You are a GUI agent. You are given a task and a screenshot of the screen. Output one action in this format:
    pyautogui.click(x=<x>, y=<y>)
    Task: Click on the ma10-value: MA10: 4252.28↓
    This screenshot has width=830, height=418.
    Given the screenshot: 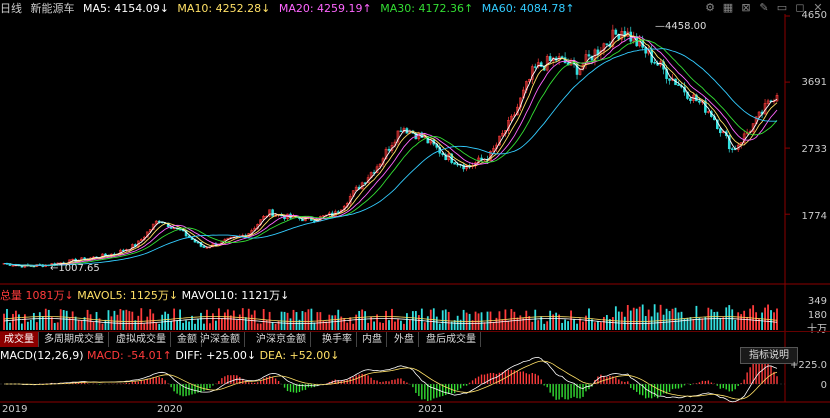 What is the action you would take?
    pyautogui.click(x=224, y=8)
    